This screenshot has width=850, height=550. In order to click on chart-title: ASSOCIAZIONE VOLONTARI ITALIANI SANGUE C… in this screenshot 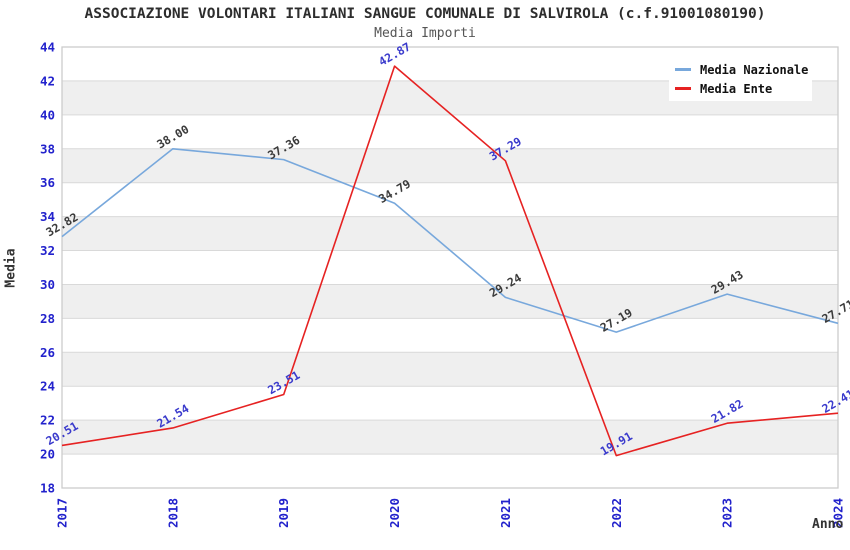, I will do `click(425, 14)`.